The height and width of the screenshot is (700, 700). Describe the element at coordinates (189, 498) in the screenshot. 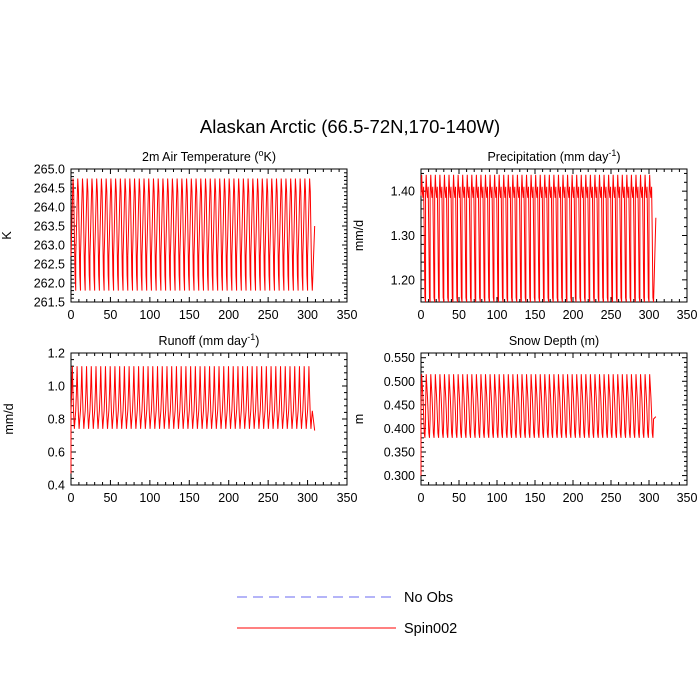

I see `x-tick-label-runoff: 150` at that location.